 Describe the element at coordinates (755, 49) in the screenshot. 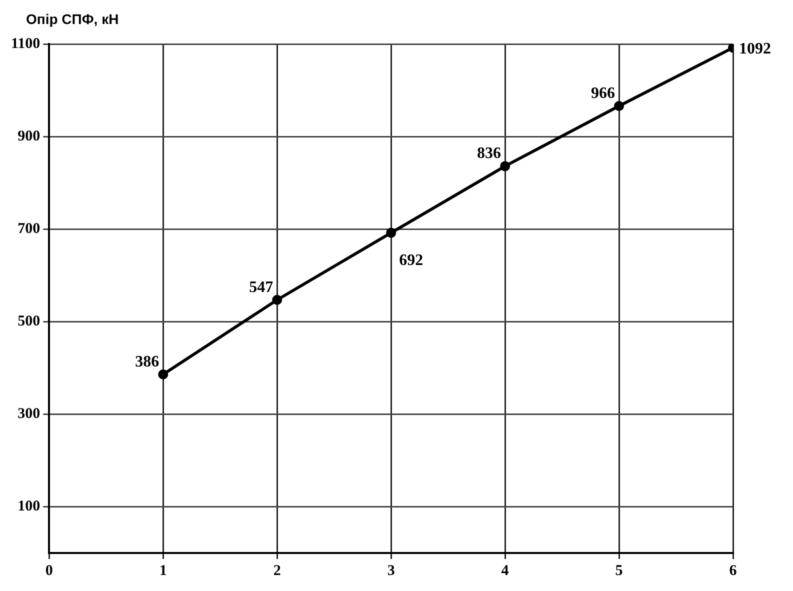

I see `data-label: 1092` at that location.